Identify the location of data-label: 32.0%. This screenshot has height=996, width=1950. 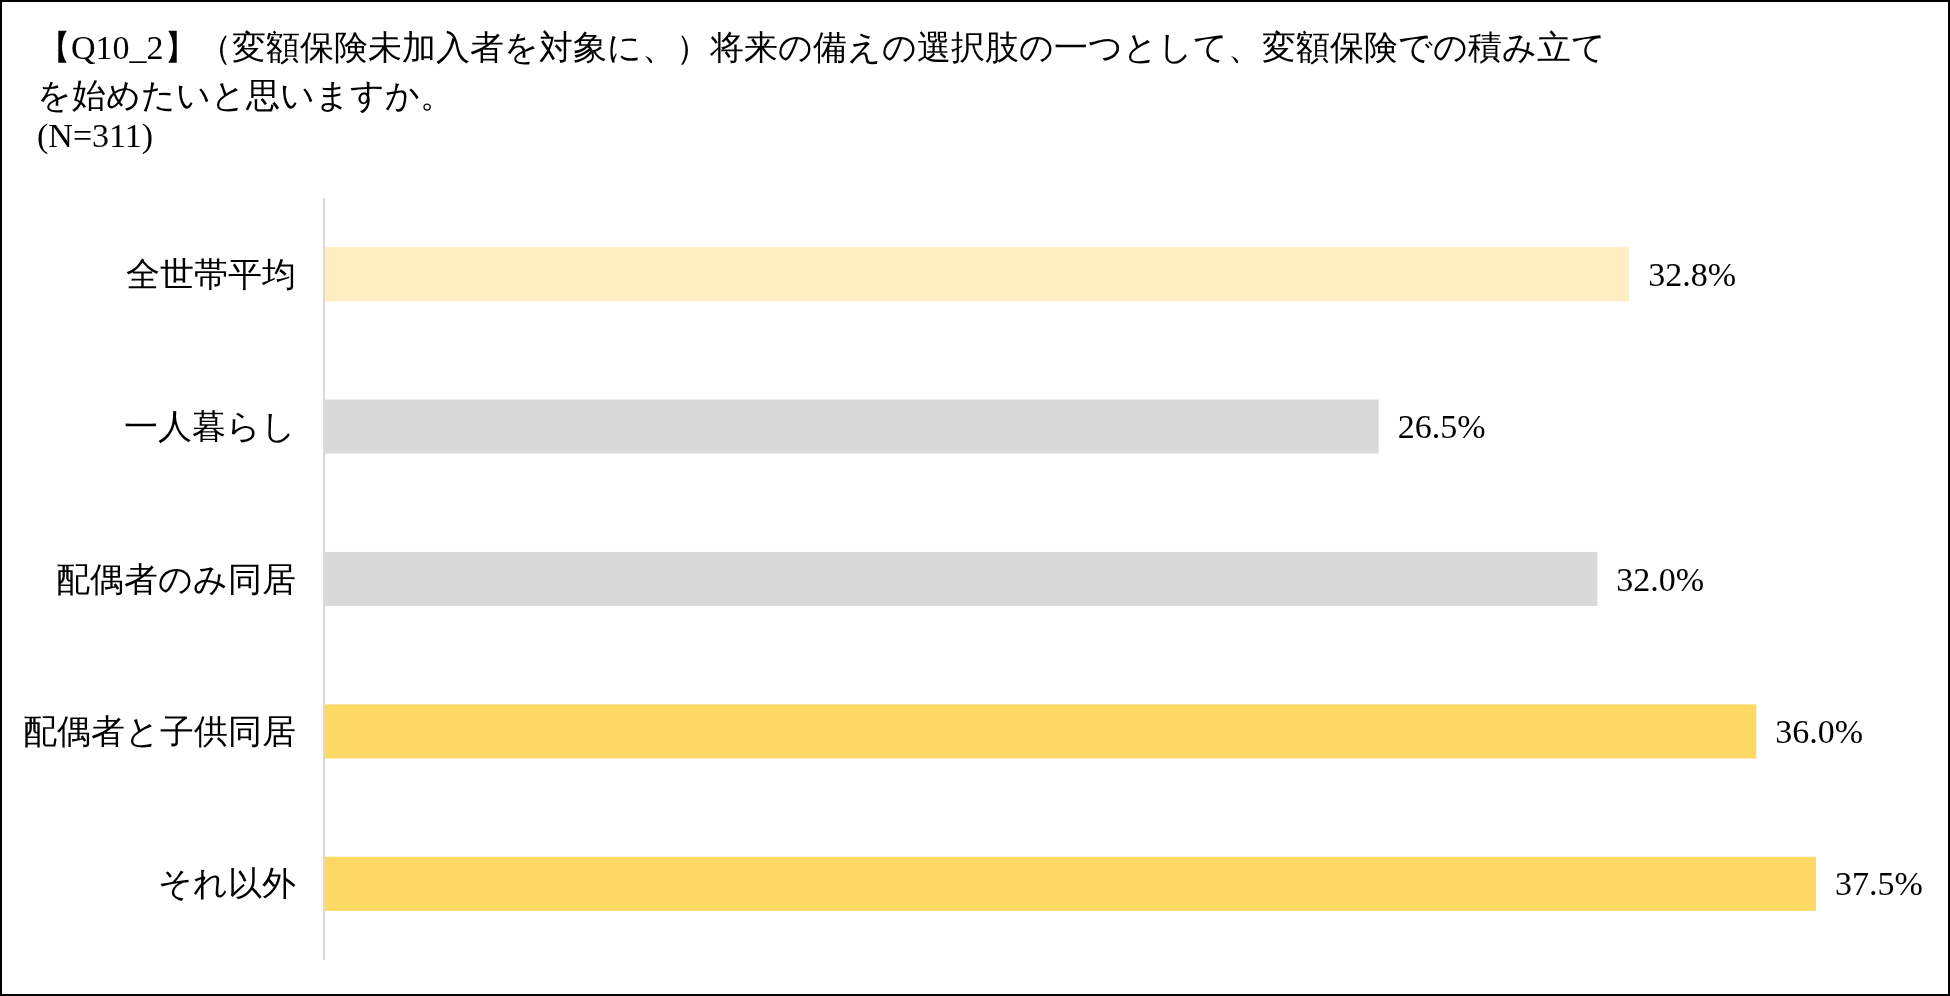
(1660, 579).